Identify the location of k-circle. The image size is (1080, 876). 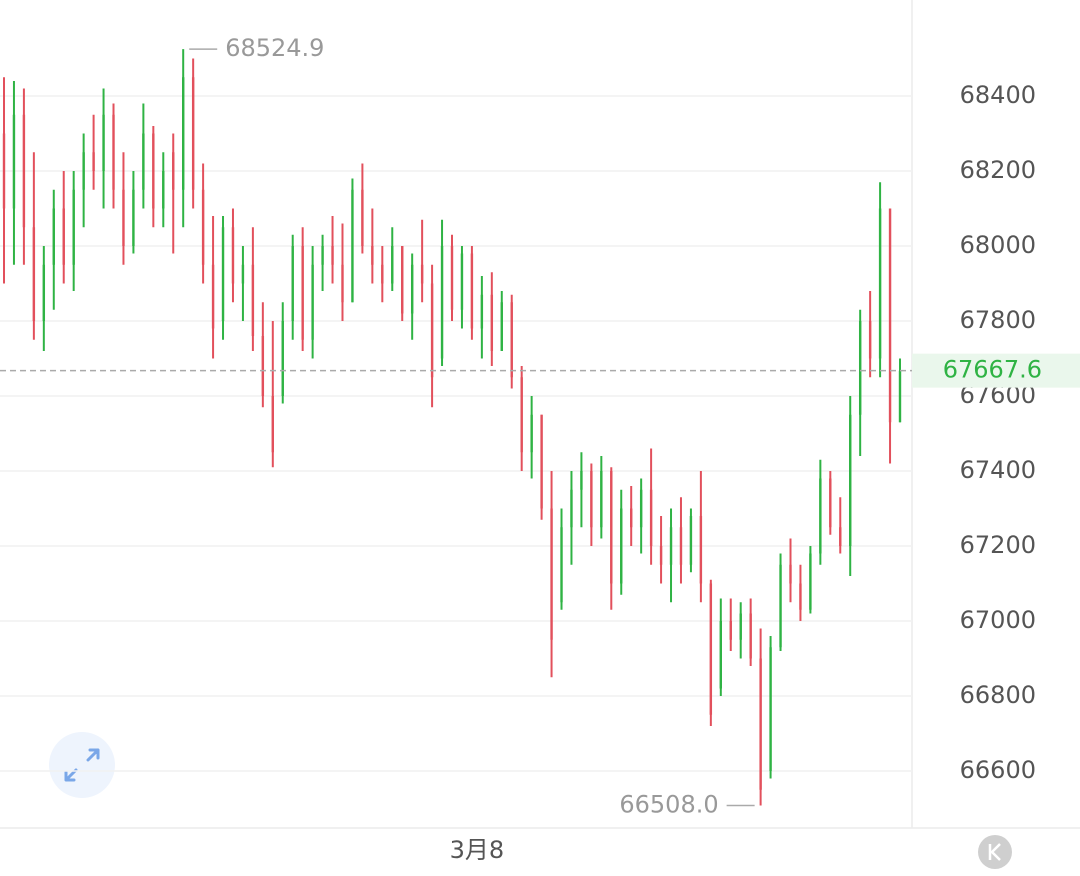
(995, 852).